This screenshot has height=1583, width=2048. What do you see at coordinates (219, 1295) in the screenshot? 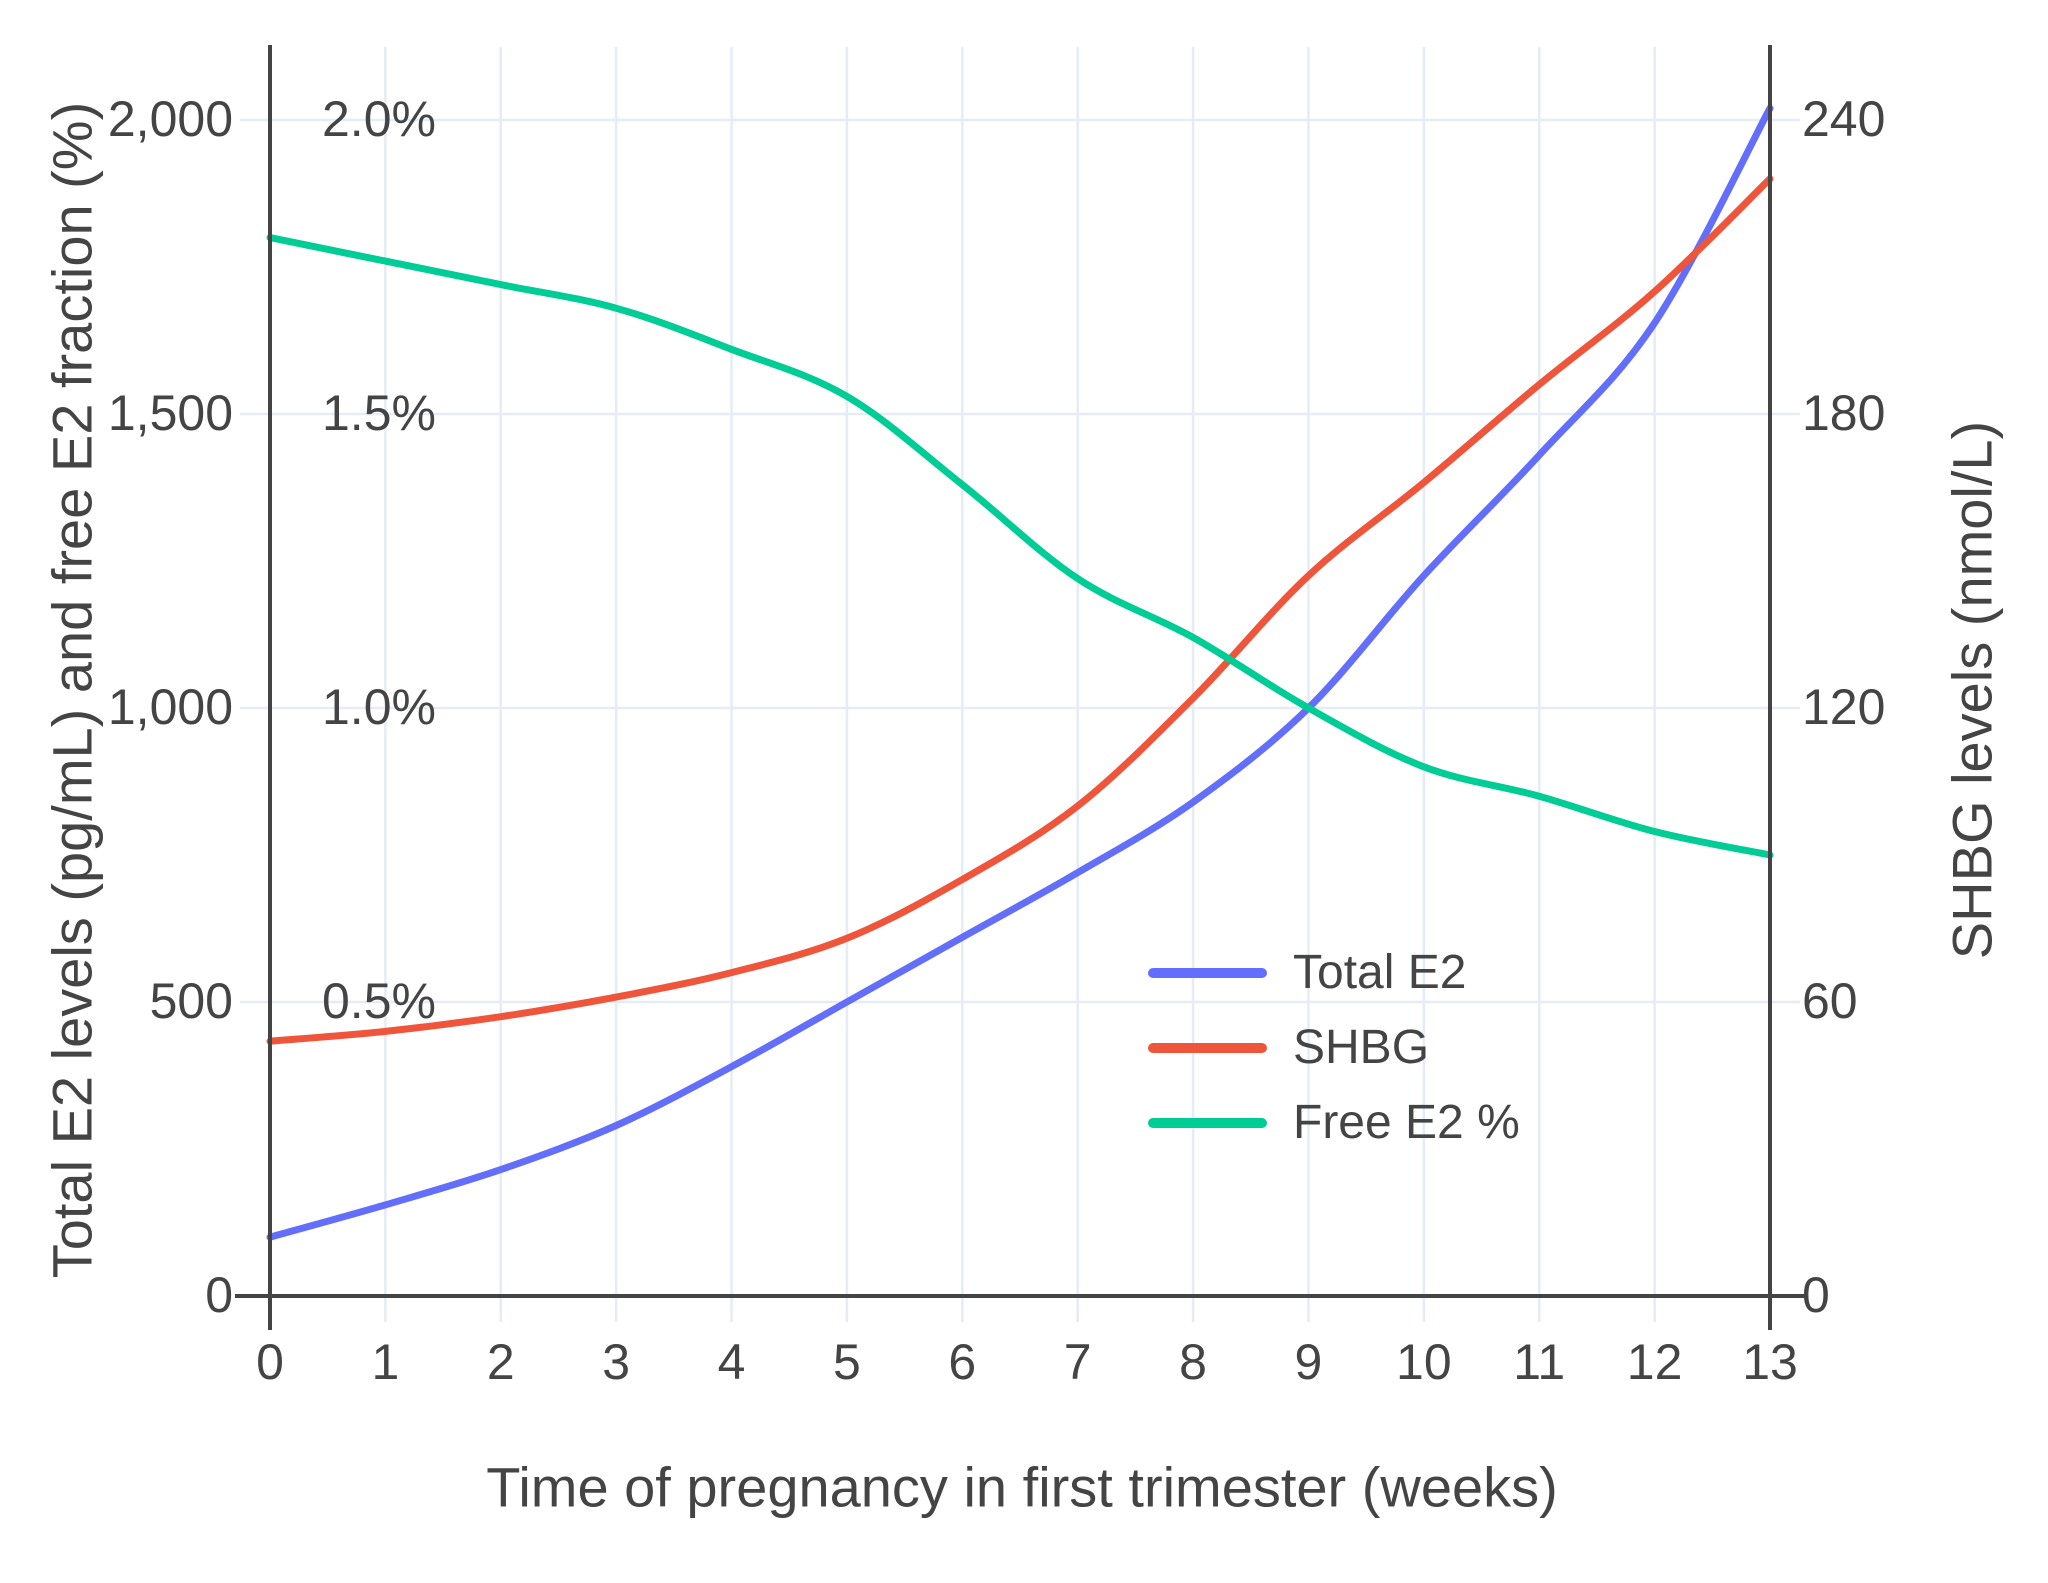
I see `left-axis-tick-0: 0` at bounding box center [219, 1295].